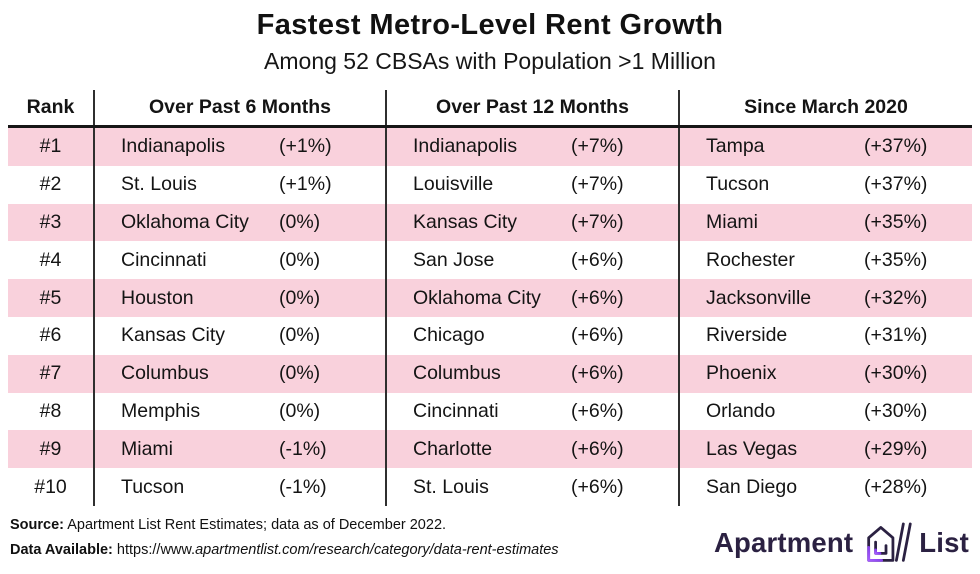 The width and height of the screenshot is (980, 574). I want to click on city-name: Tampa, so click(735, 146).